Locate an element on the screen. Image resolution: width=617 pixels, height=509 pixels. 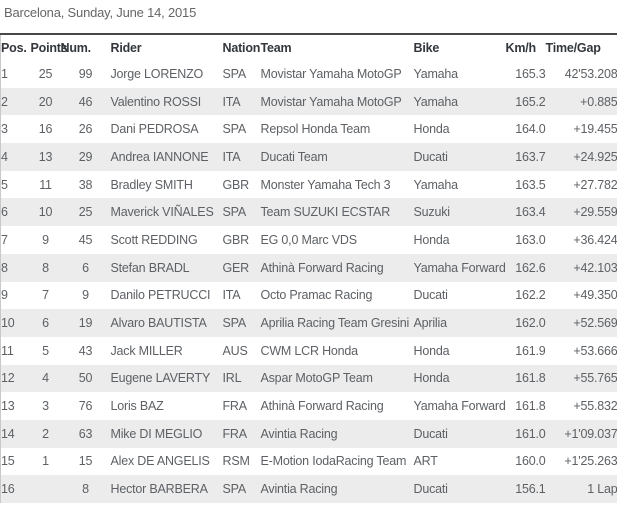
cell-team: Octo Pramac Racing is located at coordinates (316, 295).